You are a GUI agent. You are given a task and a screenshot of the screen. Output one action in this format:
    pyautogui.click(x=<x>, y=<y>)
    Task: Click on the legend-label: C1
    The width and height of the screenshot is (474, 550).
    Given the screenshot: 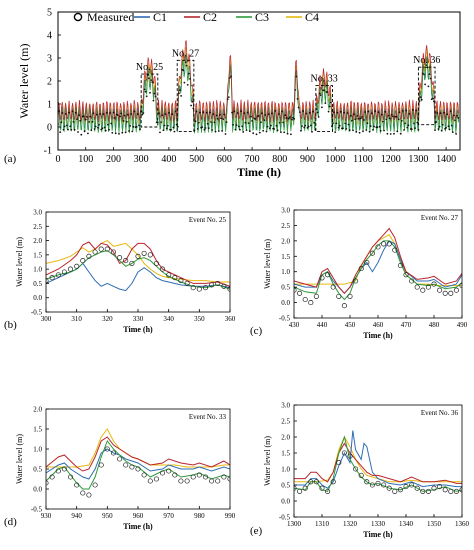 What is the action you would take?
    pyautogui.click(x=160, y=17)
    